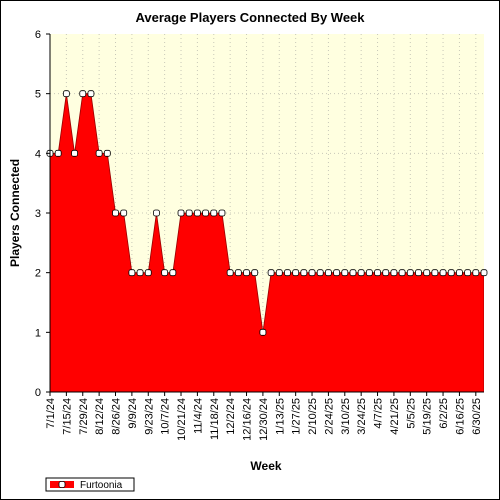 The height and width of the screenshot is (500, 500). I want to click on y-tick-label: 1, so click(38, 333).